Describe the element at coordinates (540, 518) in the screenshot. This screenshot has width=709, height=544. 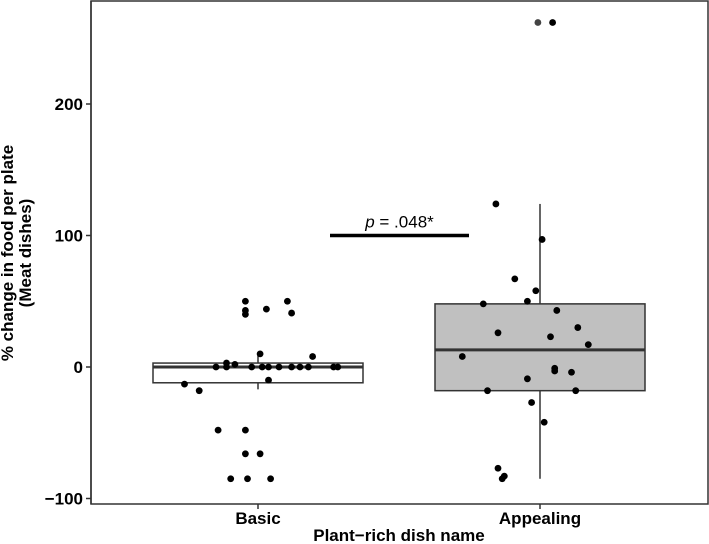
I see `x-tick-label: Appealing` at that location.